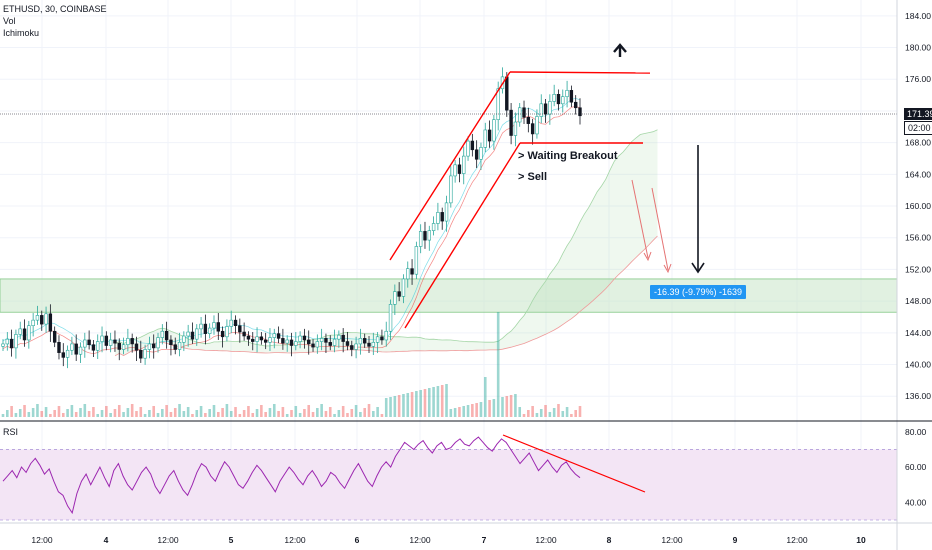 The image size is (932, 550). Describe the element at coordinates (533, 177) in the screenshot. I see `sell-note: > Sell` at that location.